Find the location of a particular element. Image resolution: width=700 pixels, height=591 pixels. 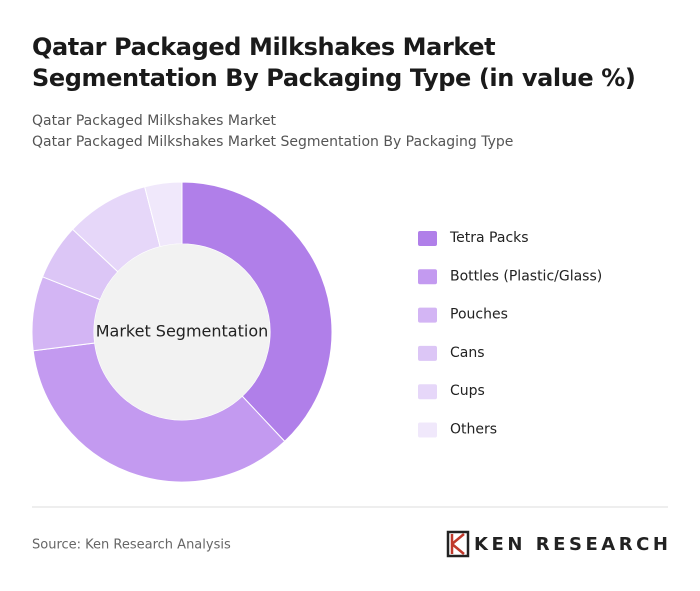

donut-hole is located at coordinates (182, 332).